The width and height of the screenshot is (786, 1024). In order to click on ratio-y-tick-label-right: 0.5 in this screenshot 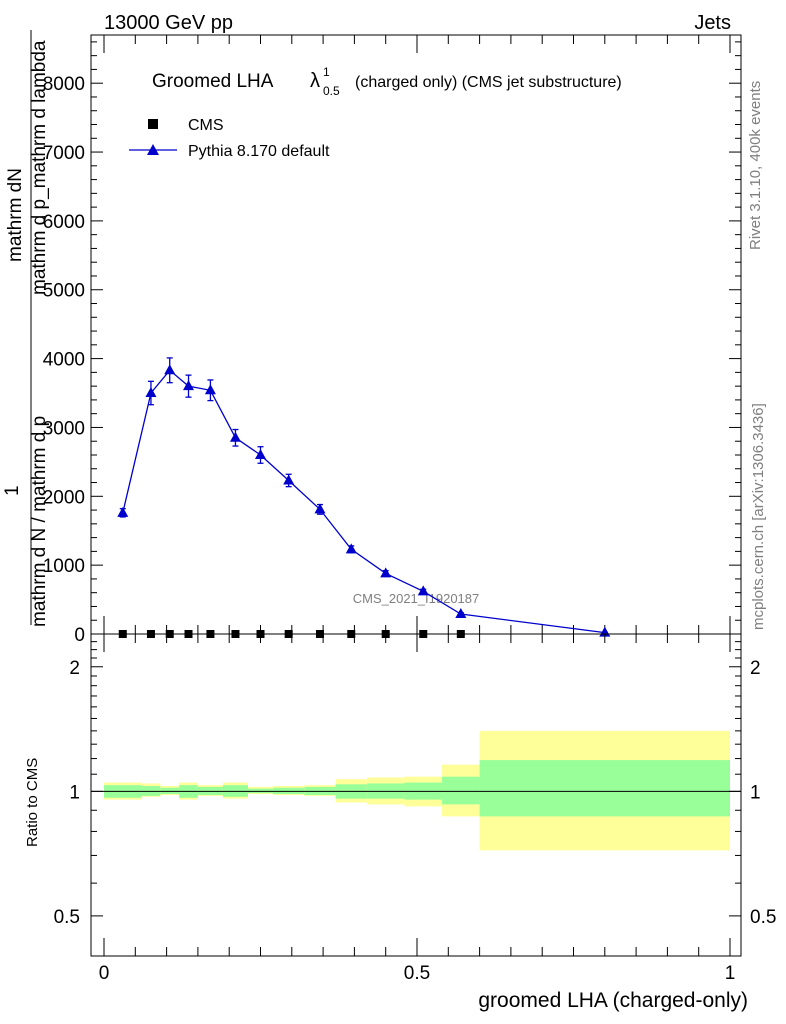, I will do `click(763, 917)`.